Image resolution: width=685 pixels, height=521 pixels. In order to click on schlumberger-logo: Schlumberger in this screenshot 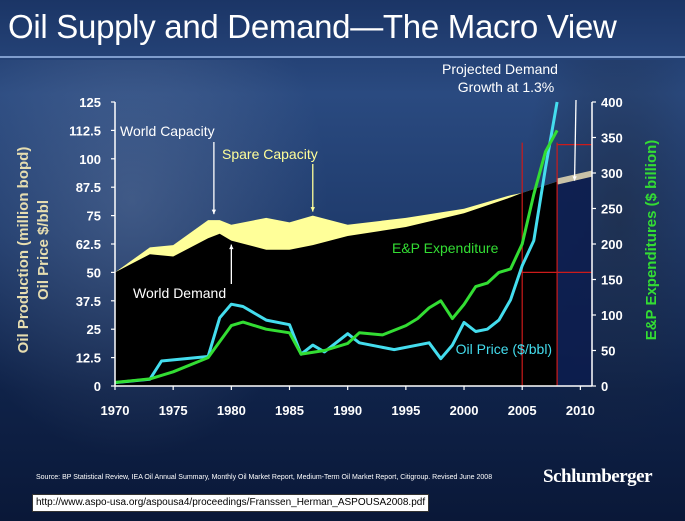, I will do `click(598, 476)`.